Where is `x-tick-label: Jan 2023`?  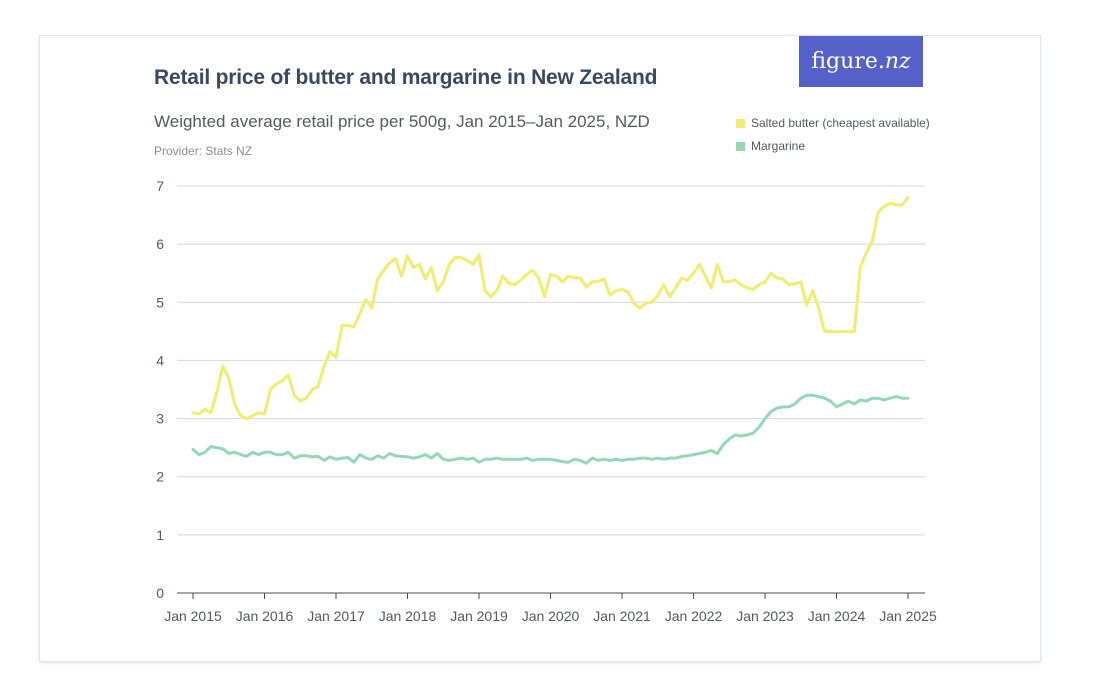
x-tick-label: Jan 2023 is located at coordinates (765, 616).